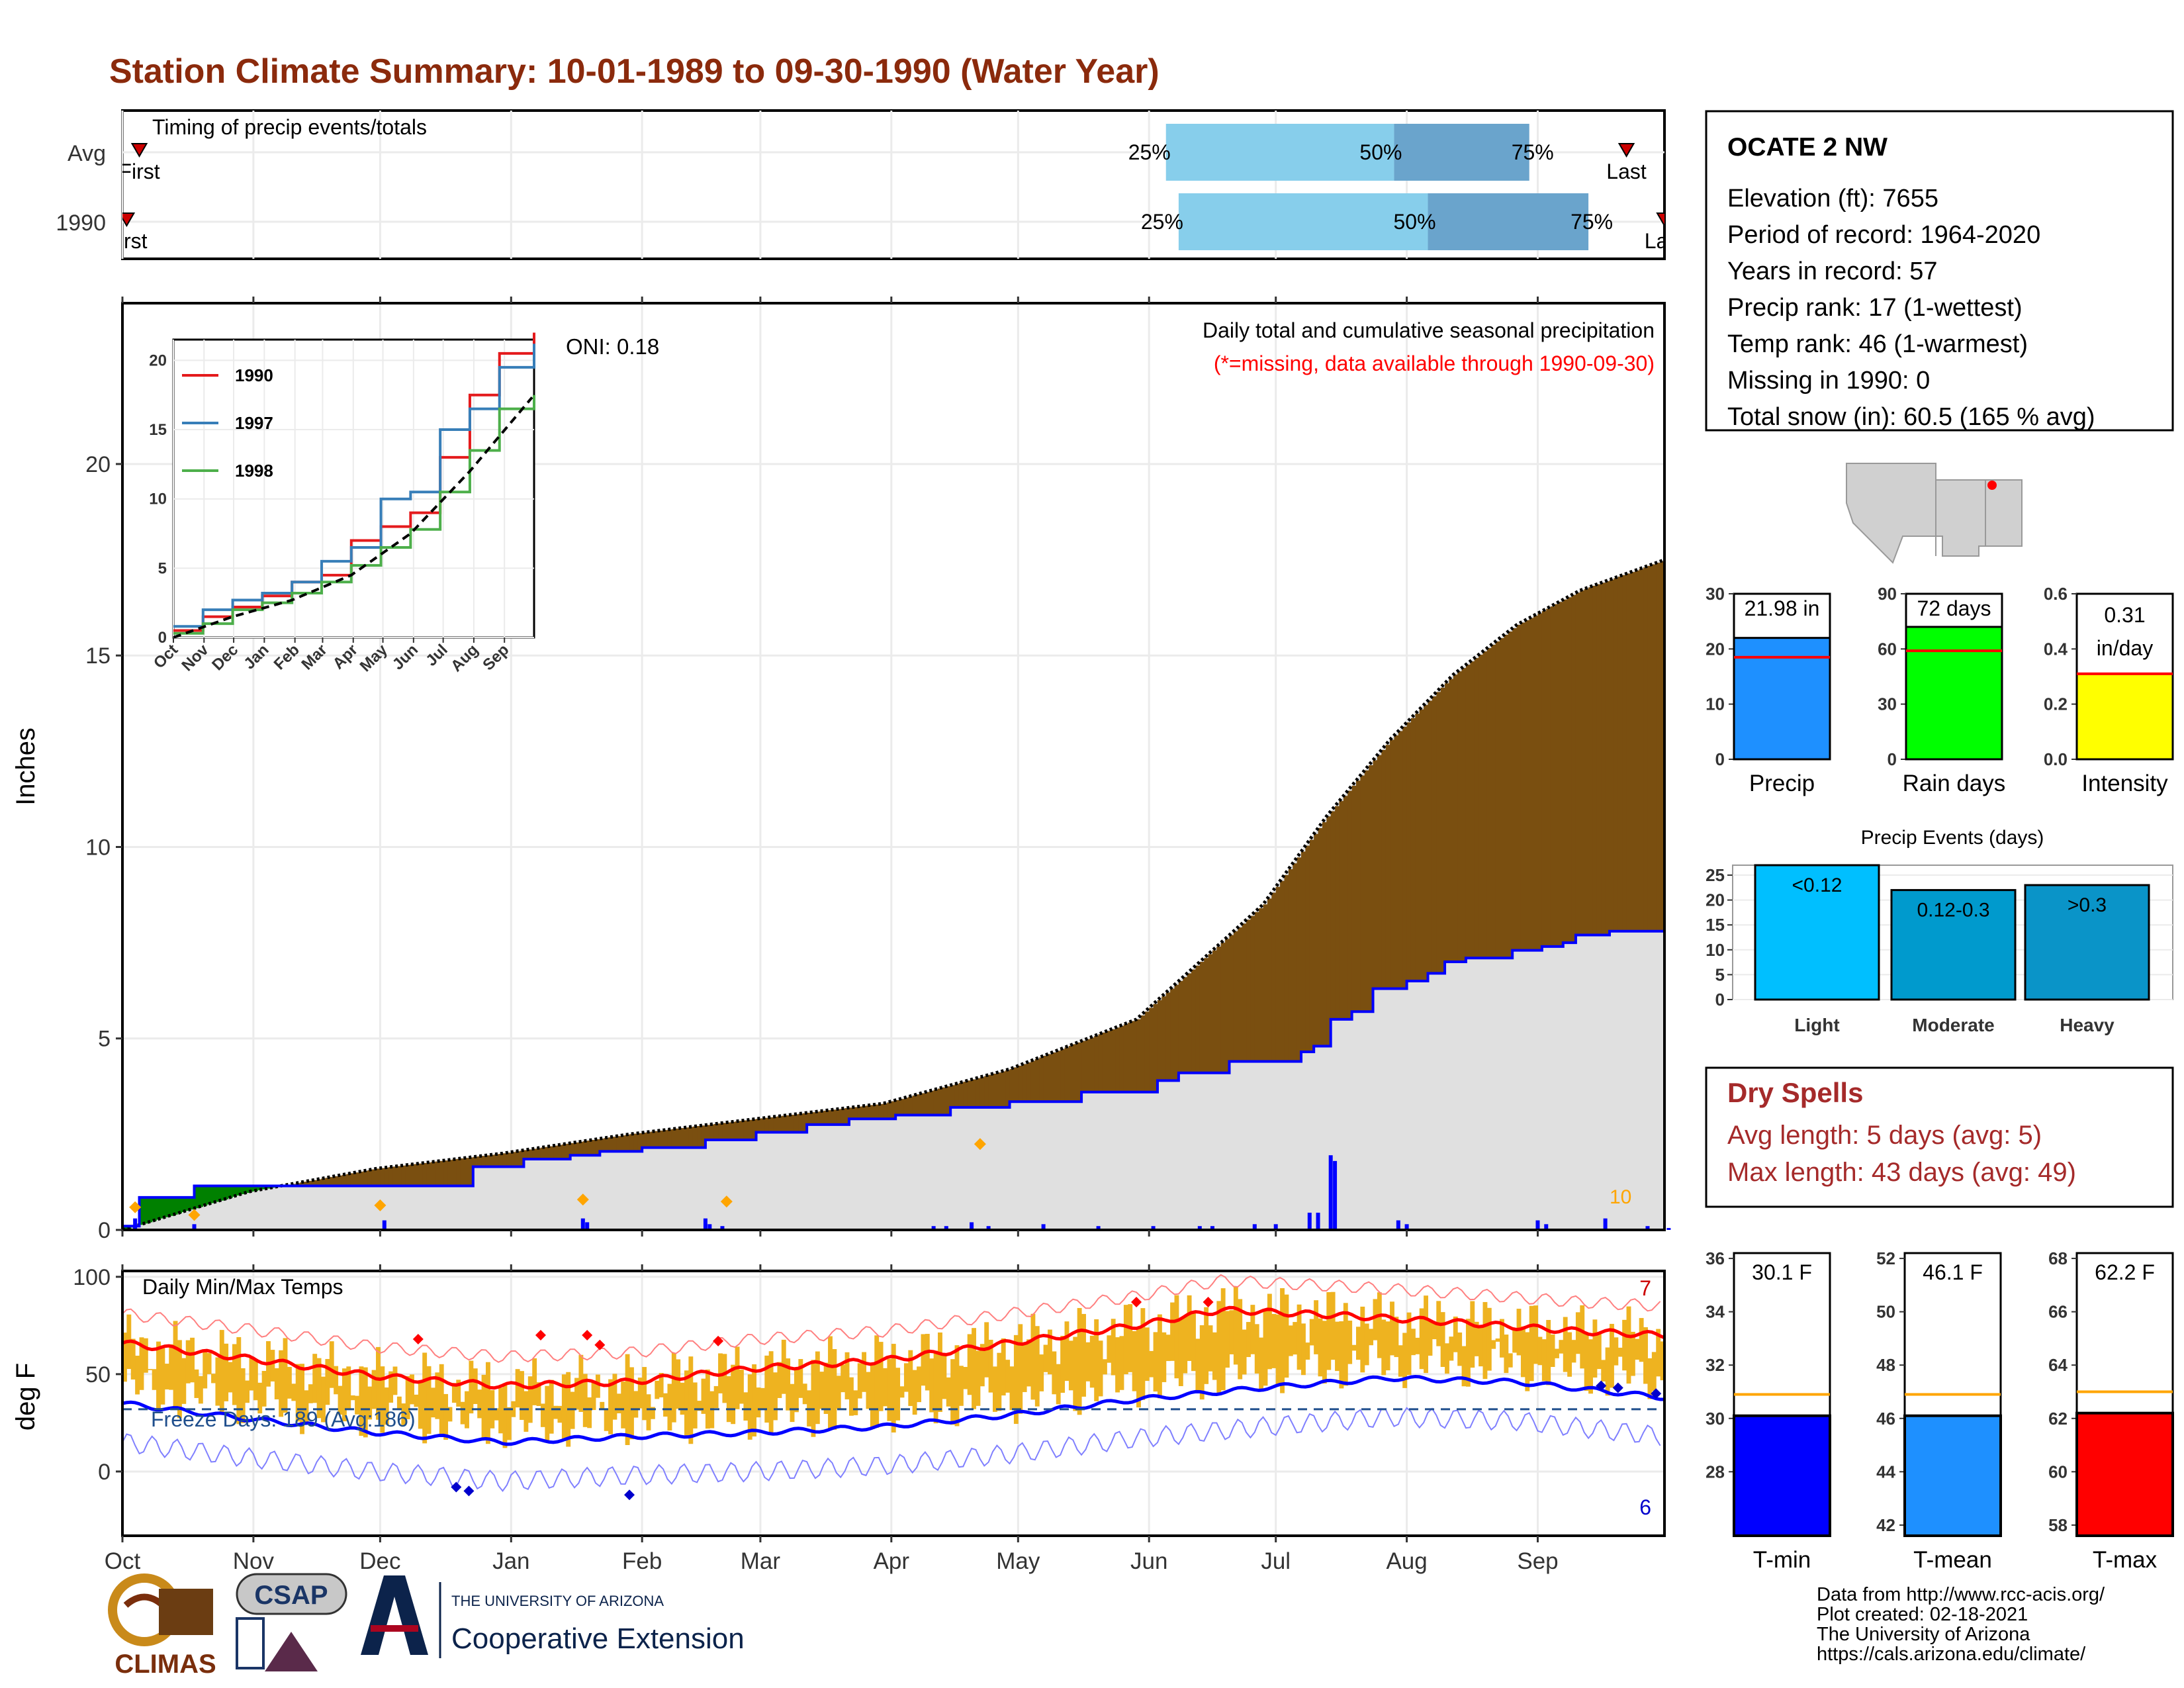  Describe the element at coordinates (98, 656) in the screenshot. I see `precip-ytick: 15` at that location.